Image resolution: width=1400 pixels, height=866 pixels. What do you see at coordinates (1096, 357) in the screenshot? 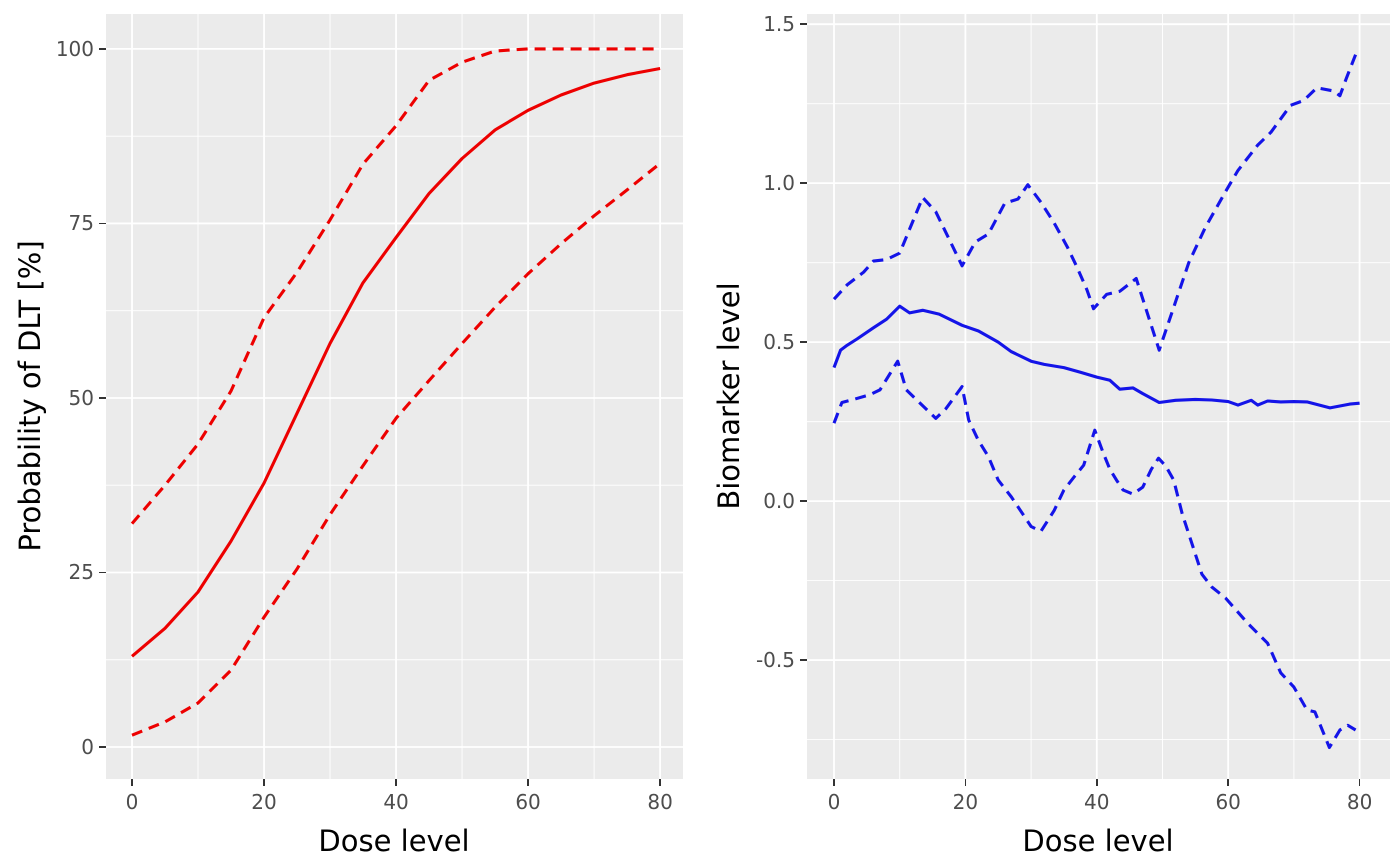
I see `biomarker-estimate-line` at bounding box center [1096, 357].